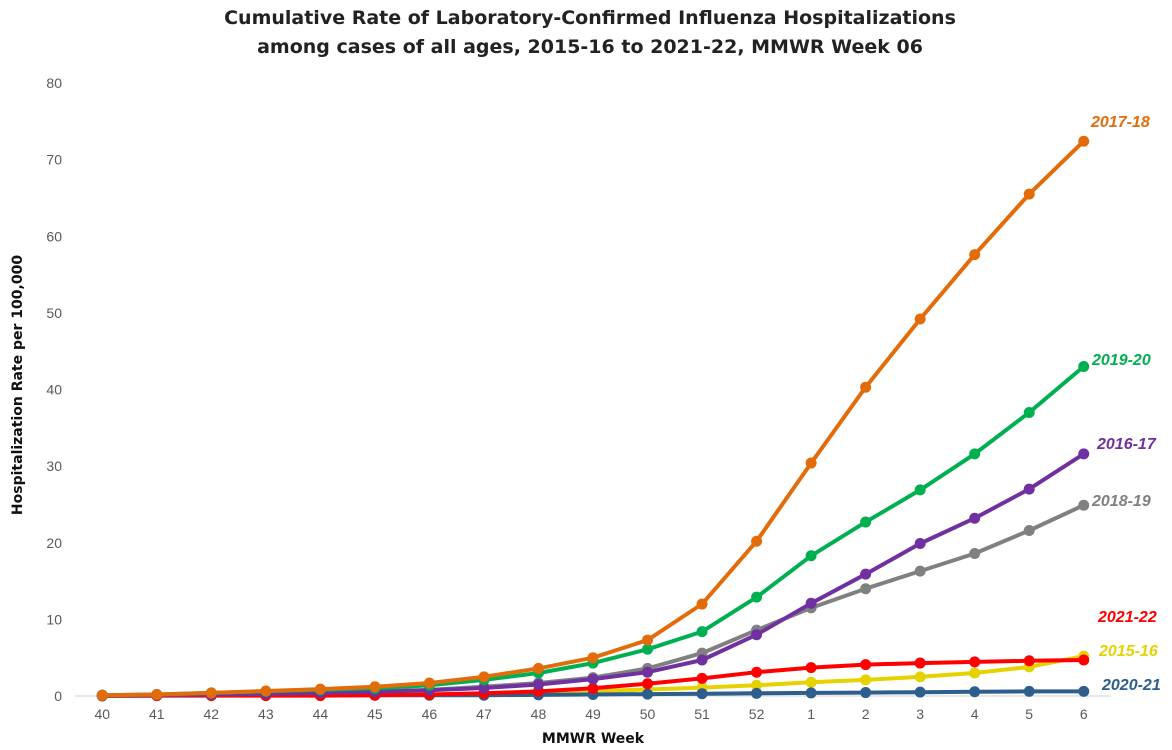 The image size is (1172, 750). I want to click on x-tick-label: 46, so click(430, 714).